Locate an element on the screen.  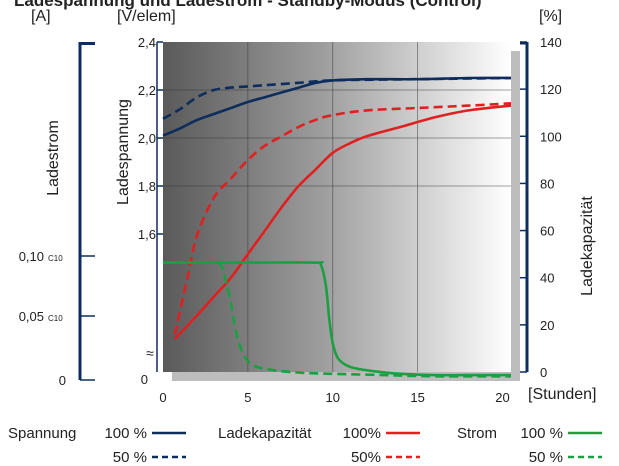
current-tick-label-2: 0,05 is located at coordinates (31, 316).